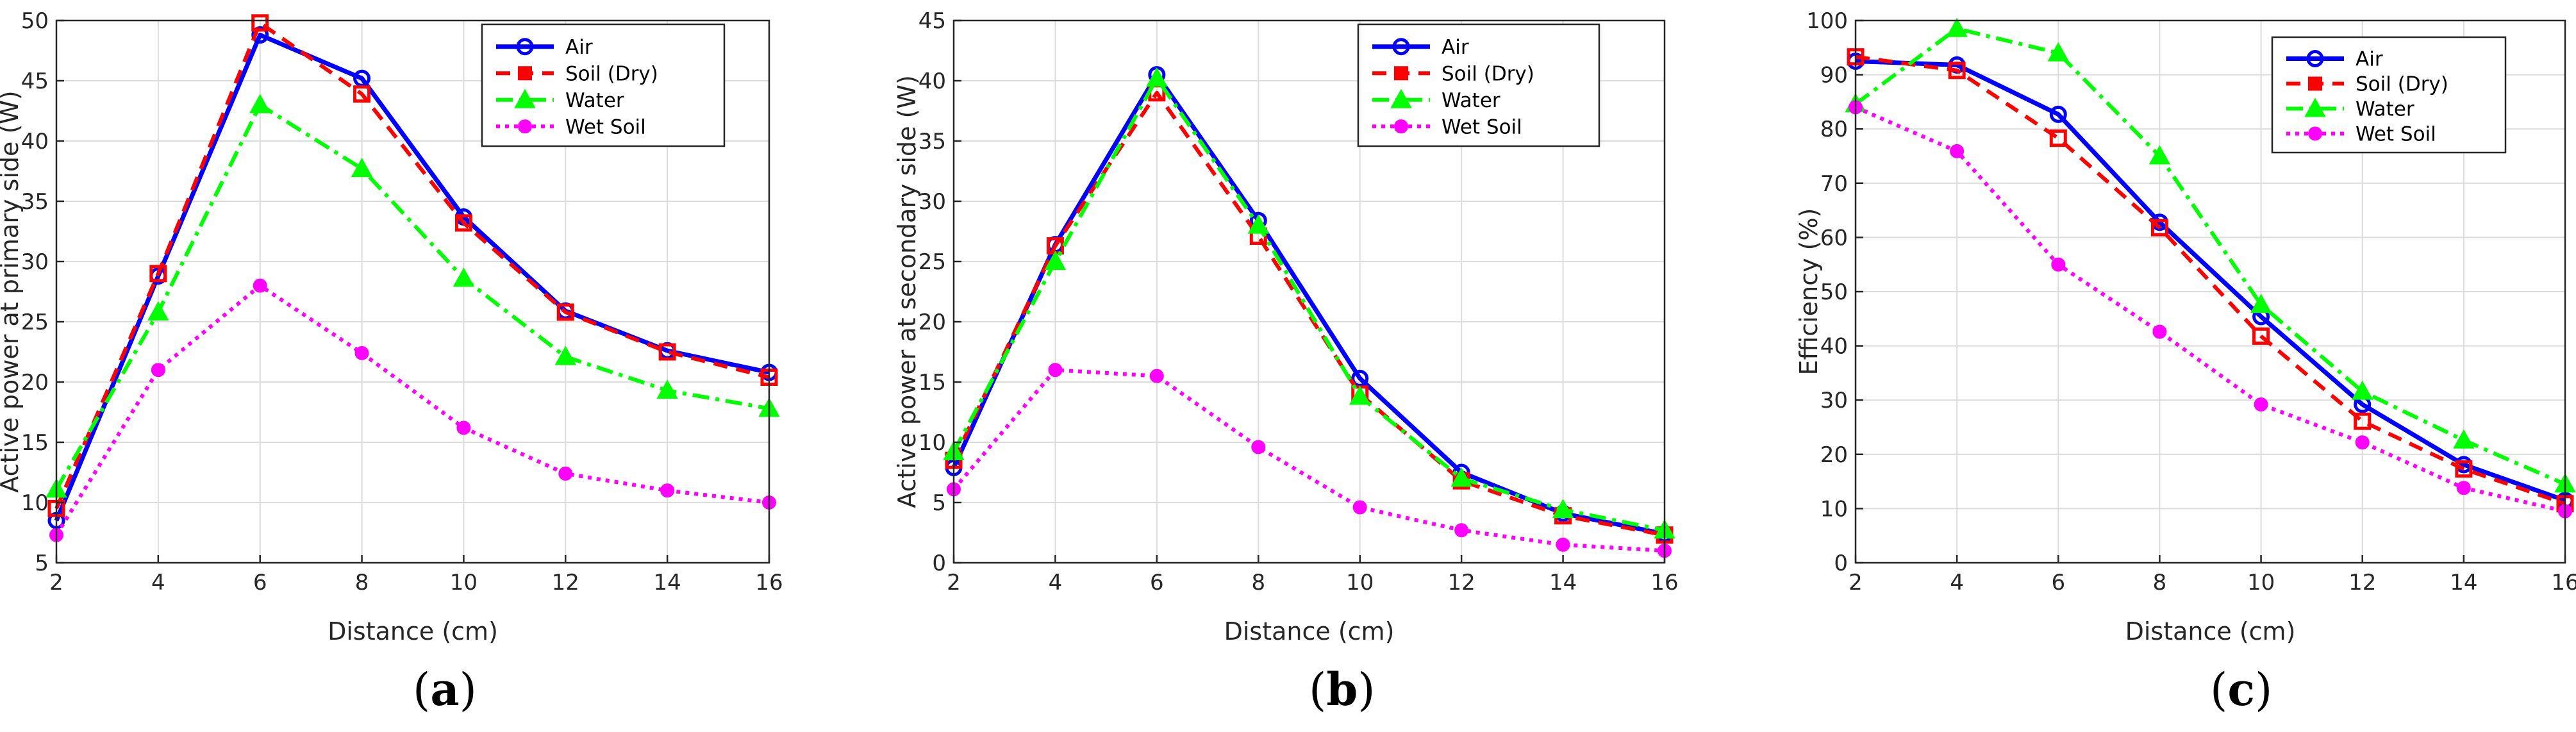 This screenshot has width=2576, height=732. Describe the element at coordinates (1834, 347) in the screenshot. I see `y-tick-label: 40` at that location.